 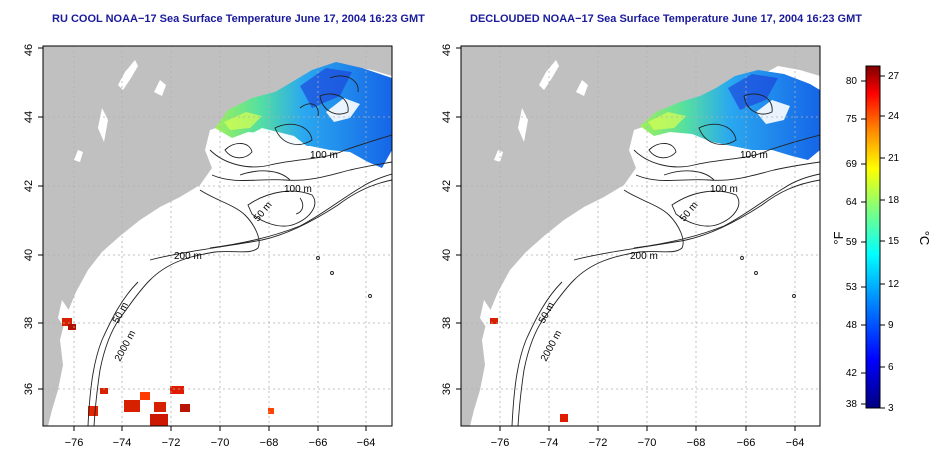 I want to click on colorbar-f-tick: 38, so click(x=852, y=404).